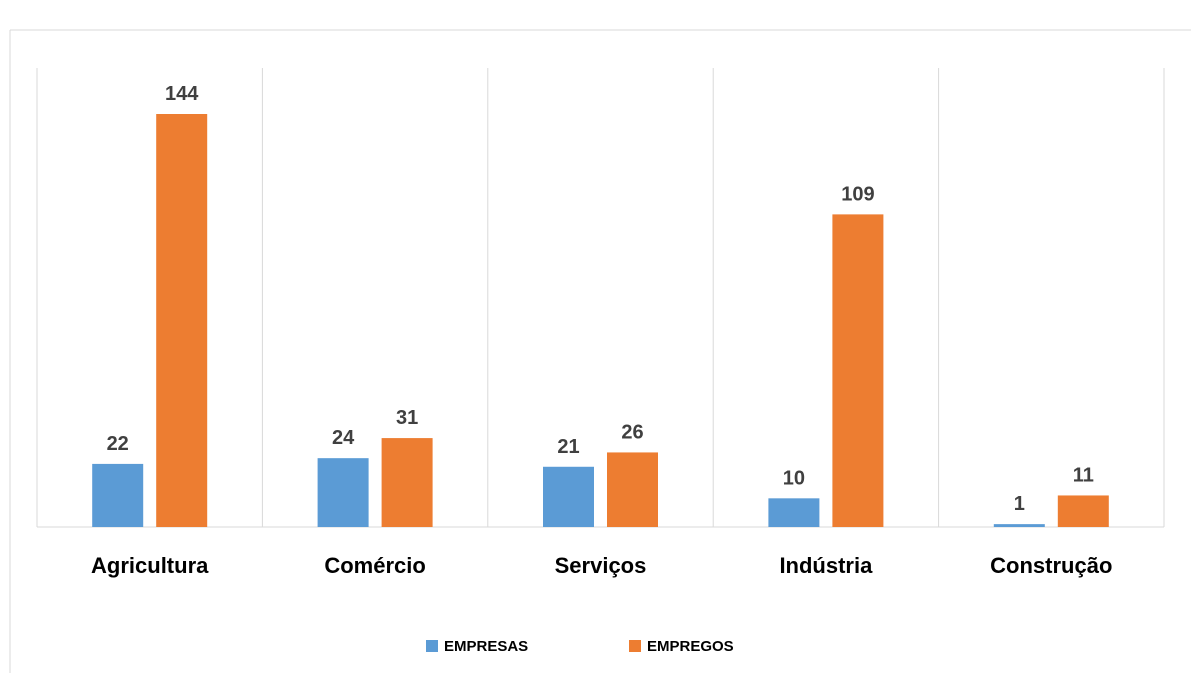 The width and height of the screenshot is (1191, 673). I want to click on category-label: Agricultura, so click(150, 565).